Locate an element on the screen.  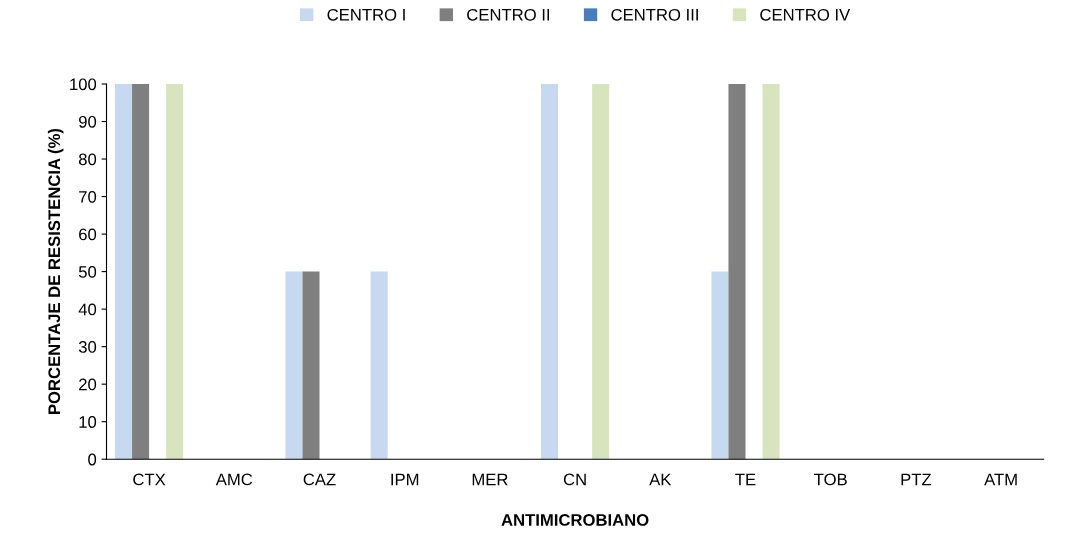
x-tick-label: CTX is located at coordinates (149, 479).